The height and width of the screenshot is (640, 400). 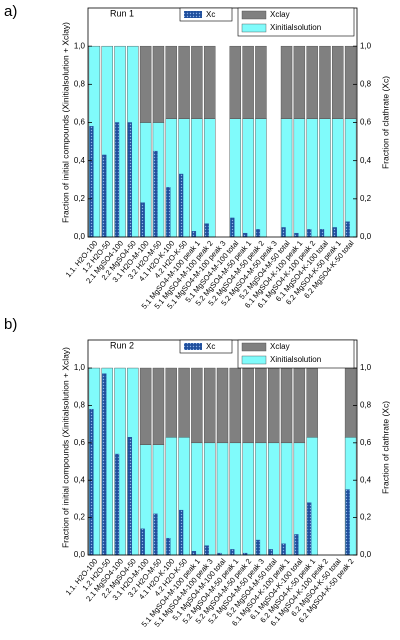 I want to click on y-tick-label: 0,4, so click(x=80, y=479).